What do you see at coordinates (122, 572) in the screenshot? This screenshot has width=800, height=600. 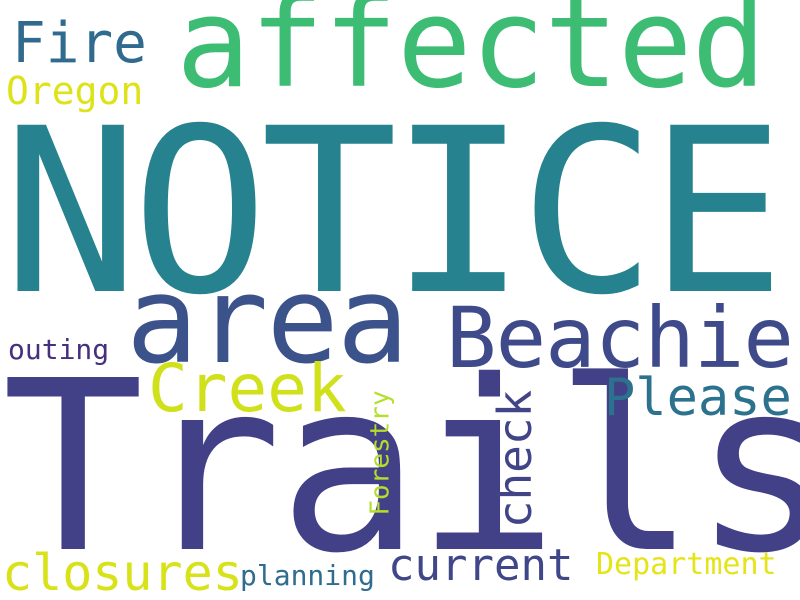 I see `word-closures: closures` at bounding box center [122, 572].